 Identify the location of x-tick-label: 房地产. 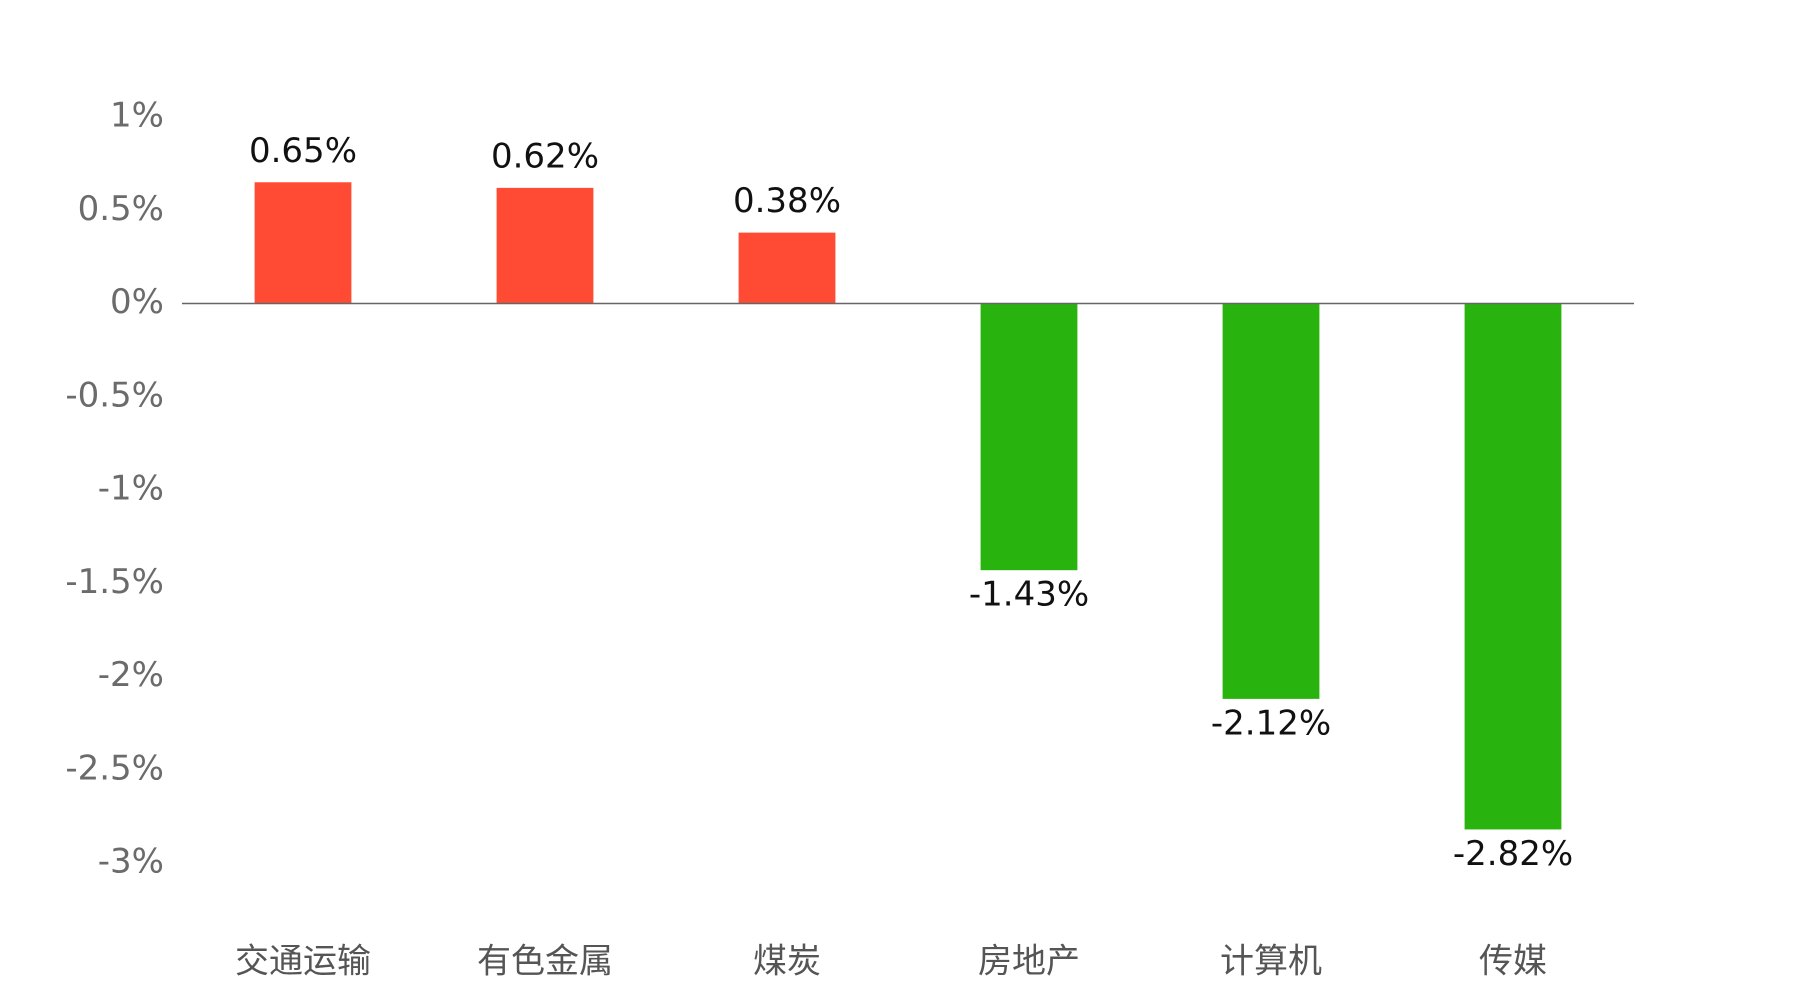
(1029, 962).